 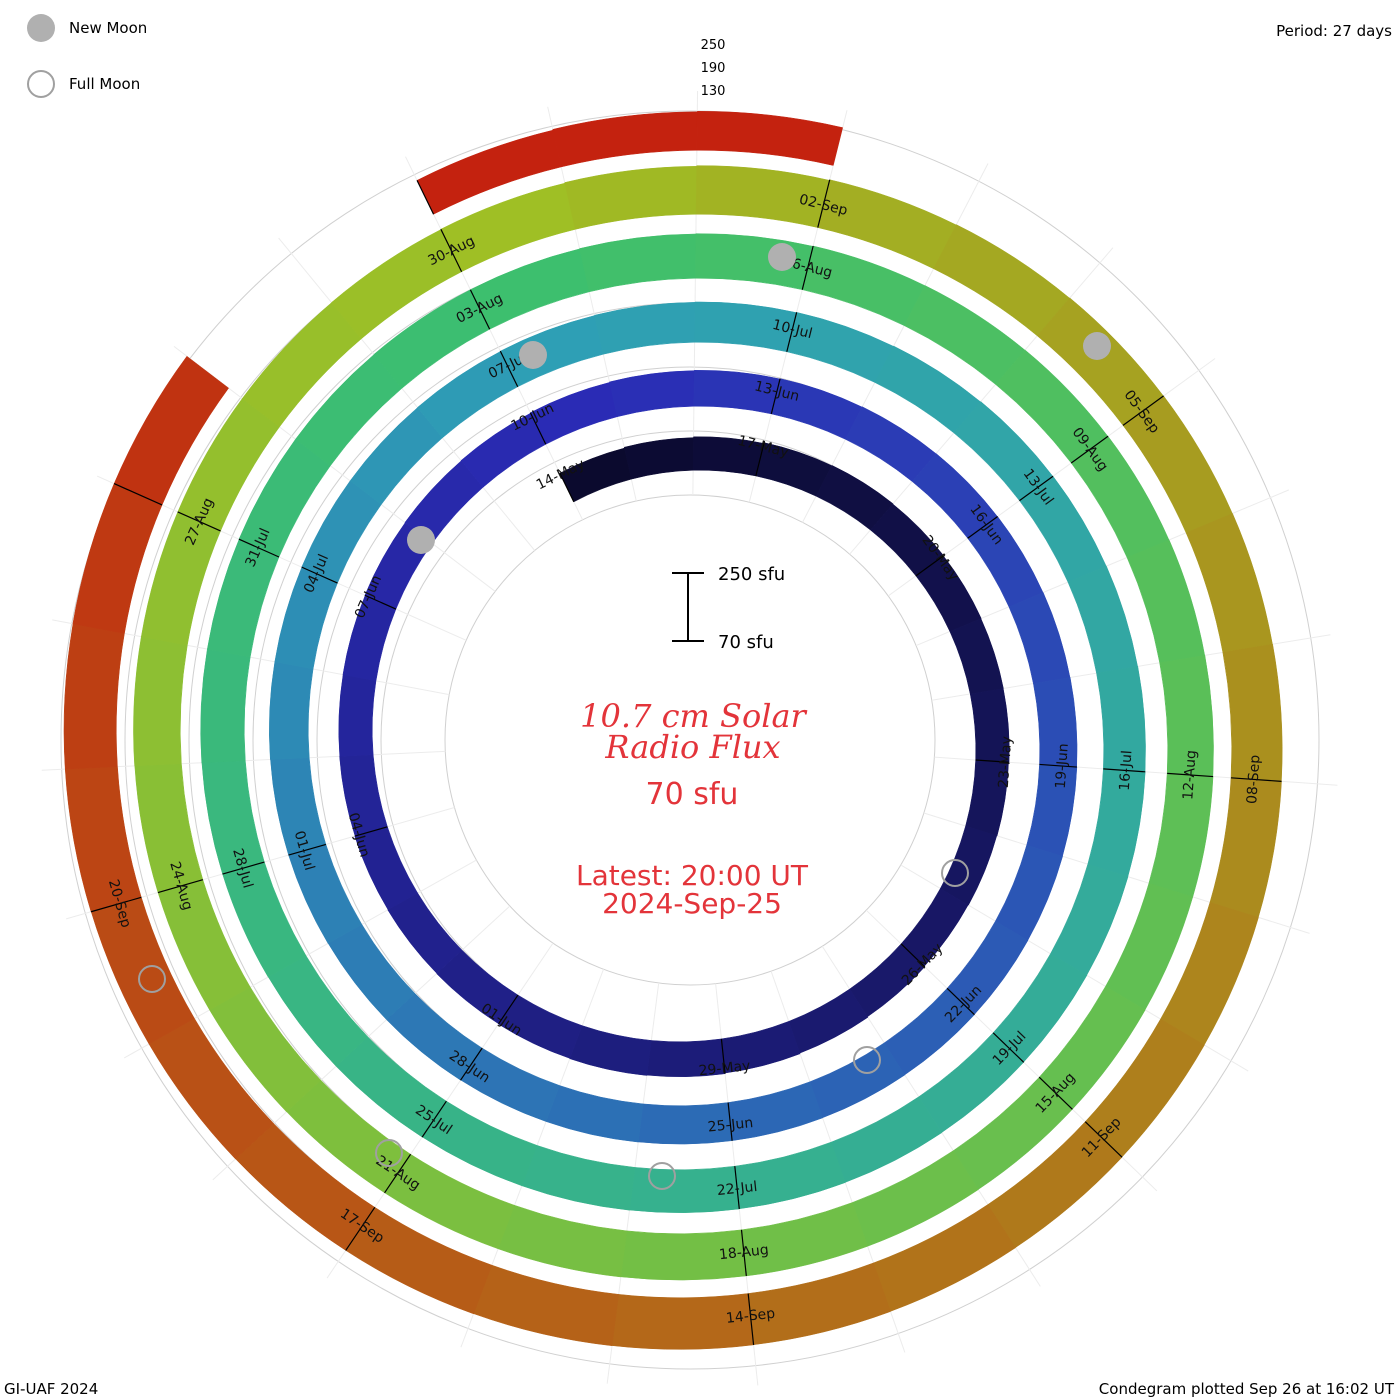 I want to click on date-label: 22-Jul, so click(x=737, y=1189).